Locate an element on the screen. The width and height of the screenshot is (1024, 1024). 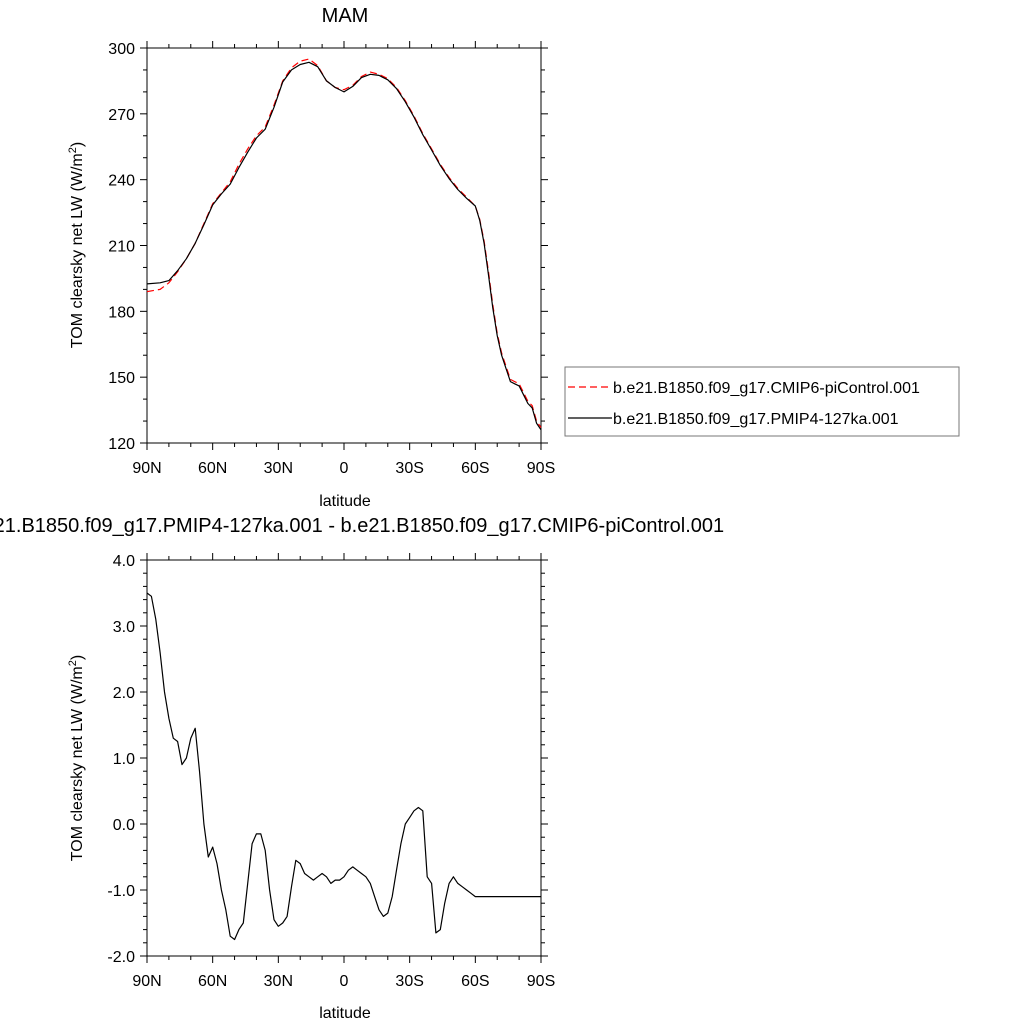
bottom-y-tick-label: 0.0 is located at coordinates (124, 825).